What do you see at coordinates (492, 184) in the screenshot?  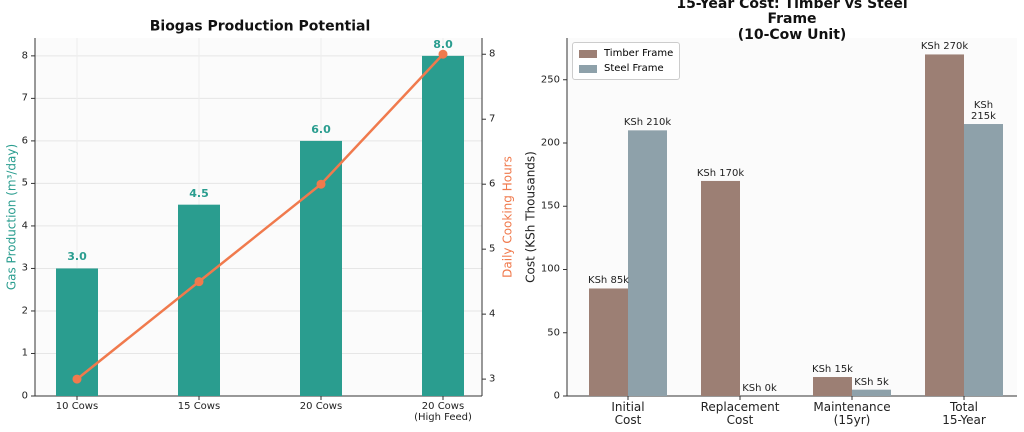 I see `y2-tick-label: 6` at bounding box center [492, 184].